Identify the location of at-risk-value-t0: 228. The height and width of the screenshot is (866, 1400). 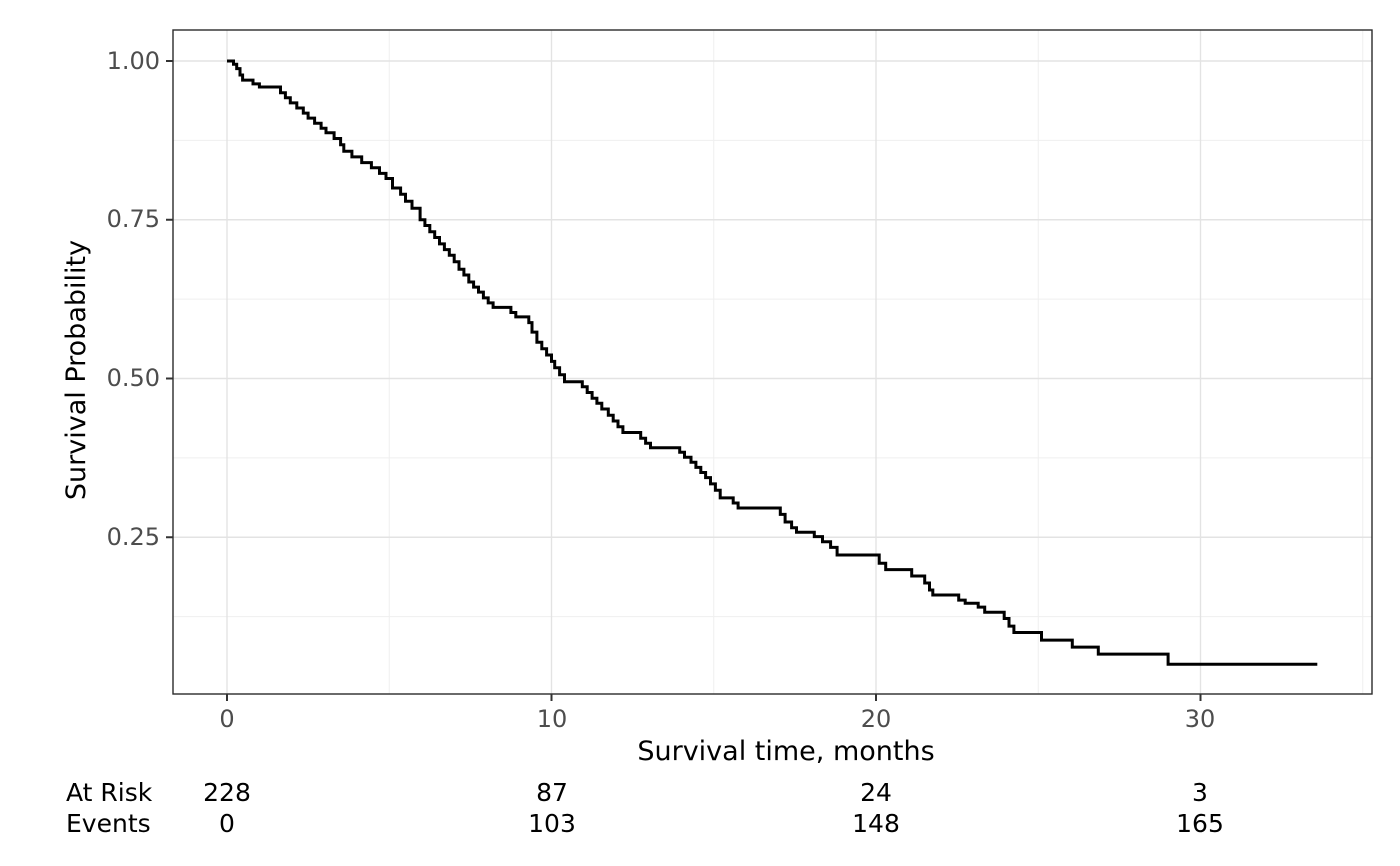
(227, 792).